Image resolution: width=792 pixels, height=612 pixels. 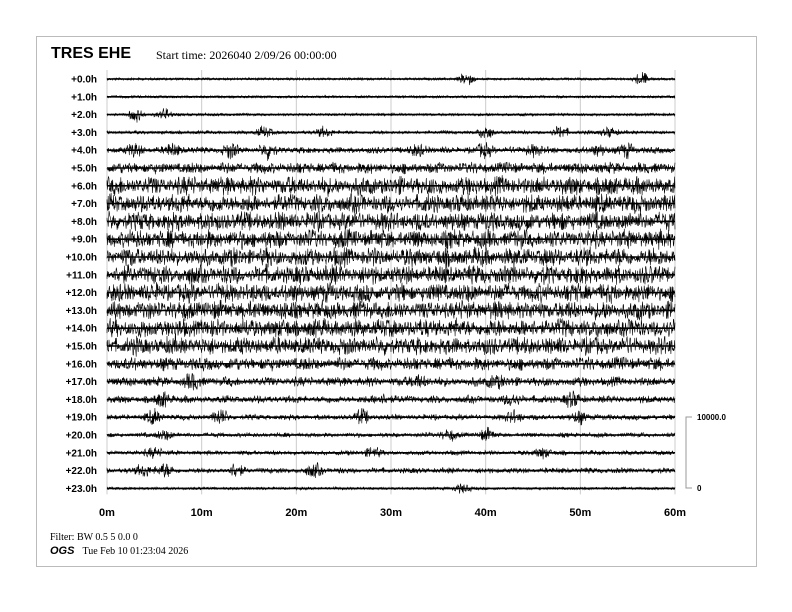 What do you see at coordinates (135, 551) in the screenshot?
I see `generated-time: Tue Feb 10 01:23:04 2026` at bounding box center [135, 551].